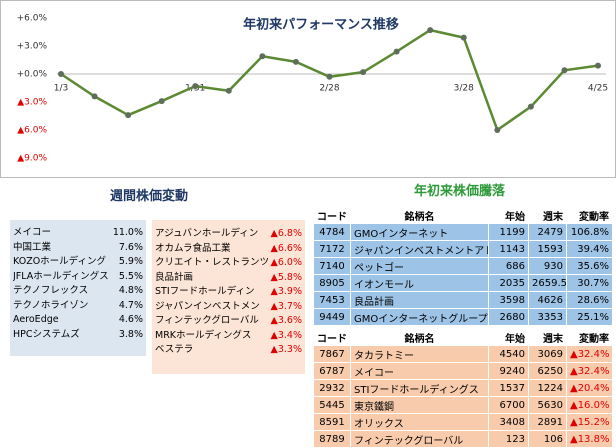 This screenshot has height=448, width=616. I want to click on cell: 3598, so click(508, 300).